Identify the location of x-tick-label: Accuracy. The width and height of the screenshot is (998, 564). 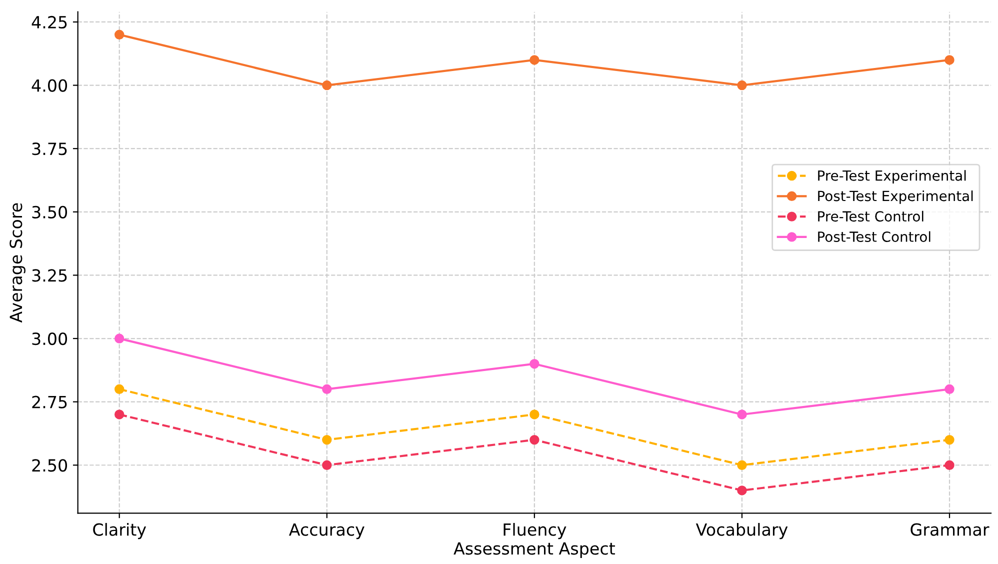
(326, 531).